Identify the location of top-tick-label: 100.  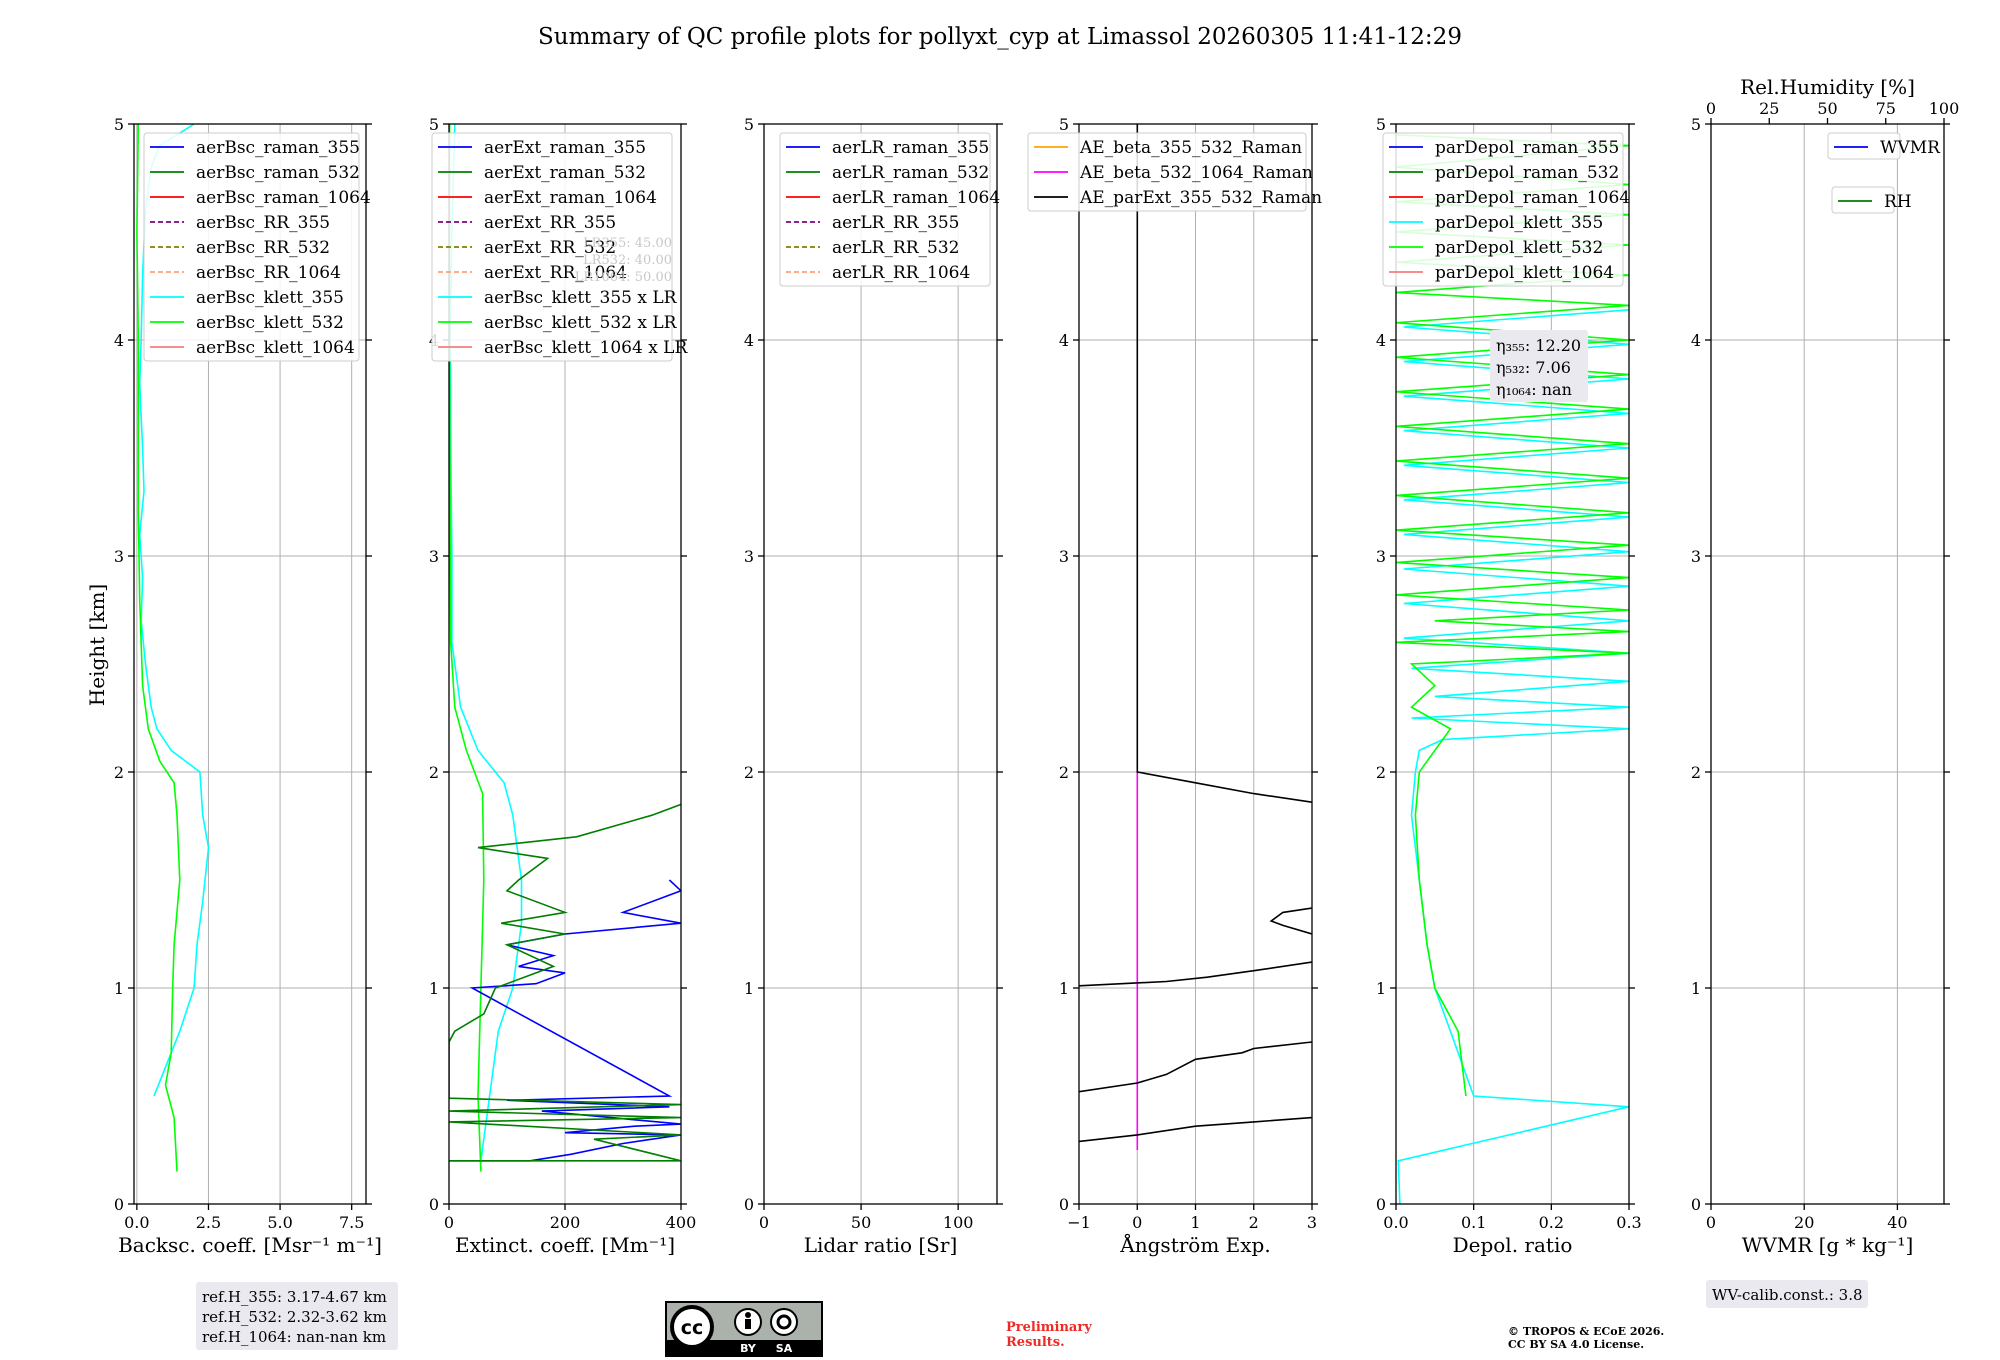
(1944, 108).